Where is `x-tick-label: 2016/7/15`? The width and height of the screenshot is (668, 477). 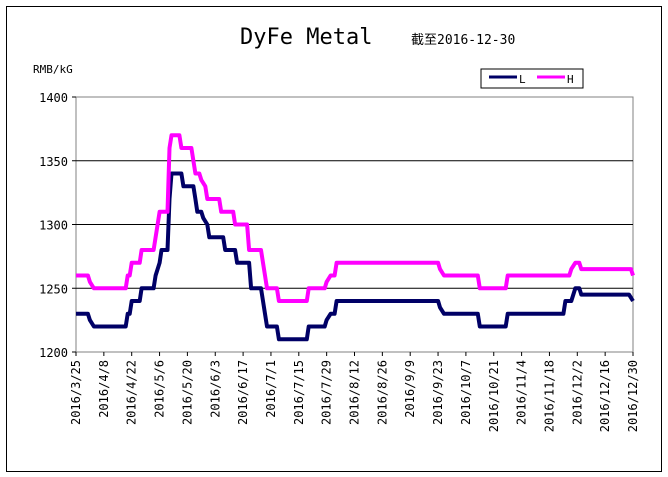 x-tick-label: 2016/7/15 is located at coordinates (299, 392).